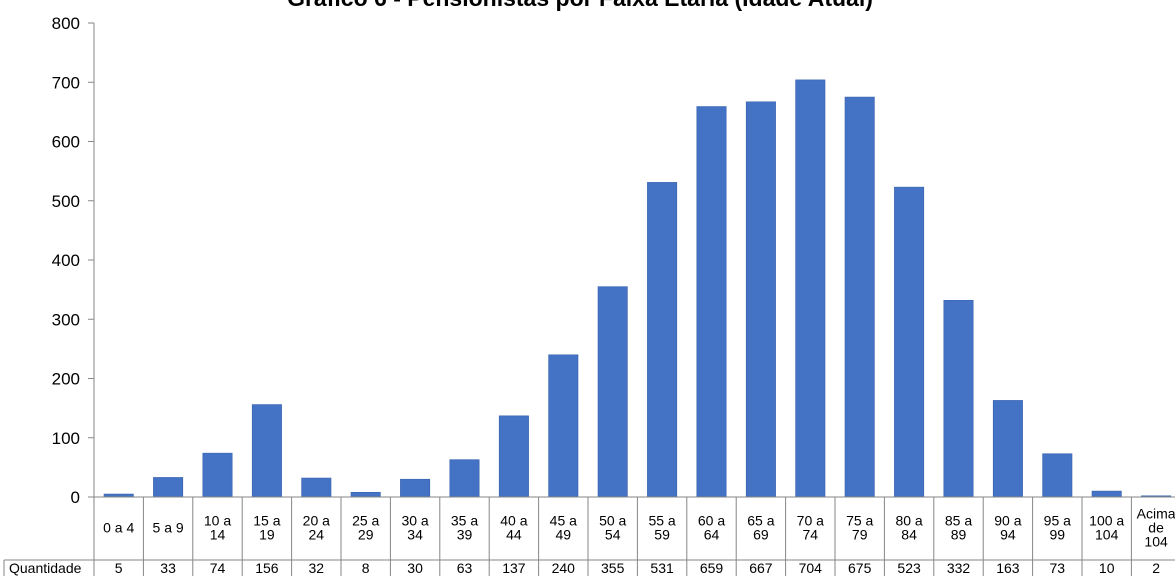  Describe the element at coordinates (1156, 528) in the screenshot. I see `category-label: Acima de 104` at that location.